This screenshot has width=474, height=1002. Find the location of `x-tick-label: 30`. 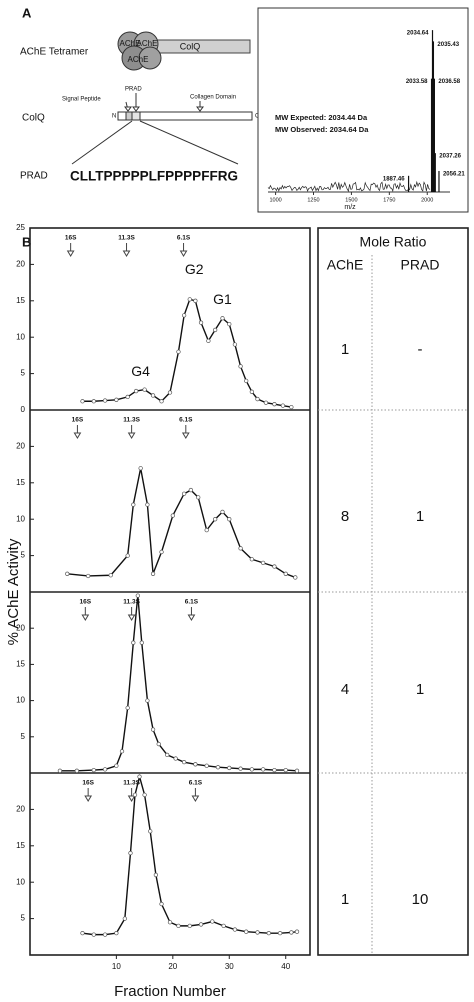

x-tick-label: 30 is located at coordinates (229, 966).